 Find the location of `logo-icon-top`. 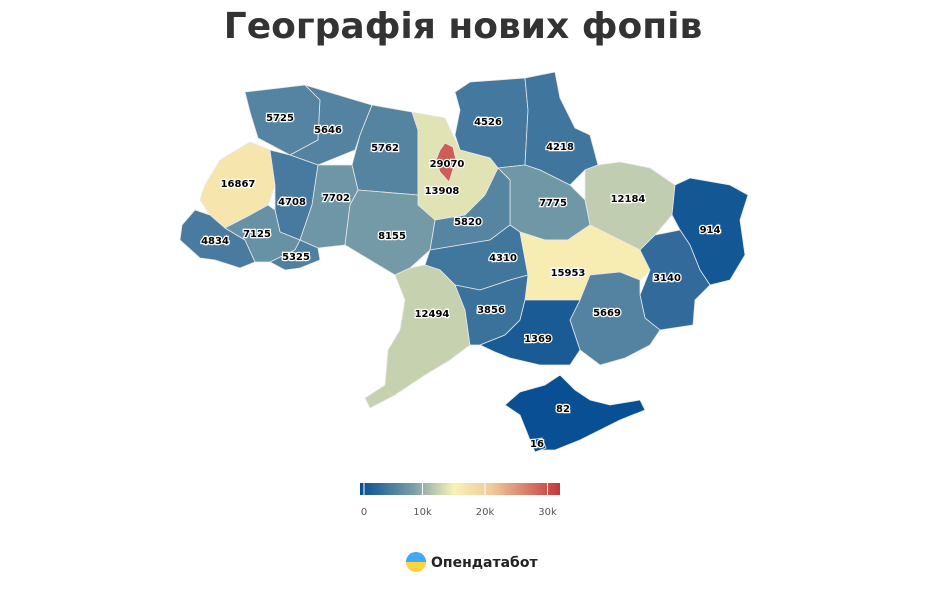

logo-icon-top is located at coordinates (416, 557).